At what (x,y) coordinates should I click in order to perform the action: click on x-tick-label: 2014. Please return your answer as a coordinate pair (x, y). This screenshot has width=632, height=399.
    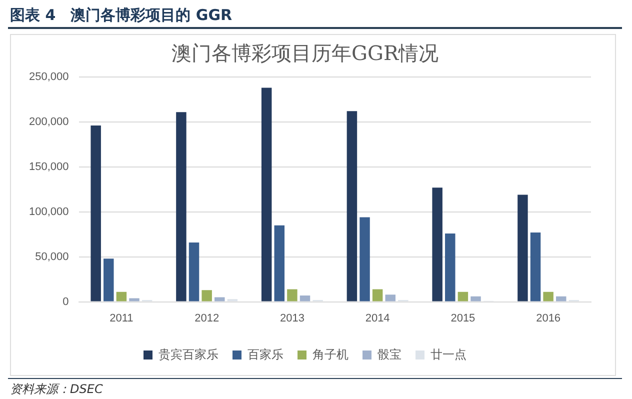
    Looking at the image, I should click on (377, 318).